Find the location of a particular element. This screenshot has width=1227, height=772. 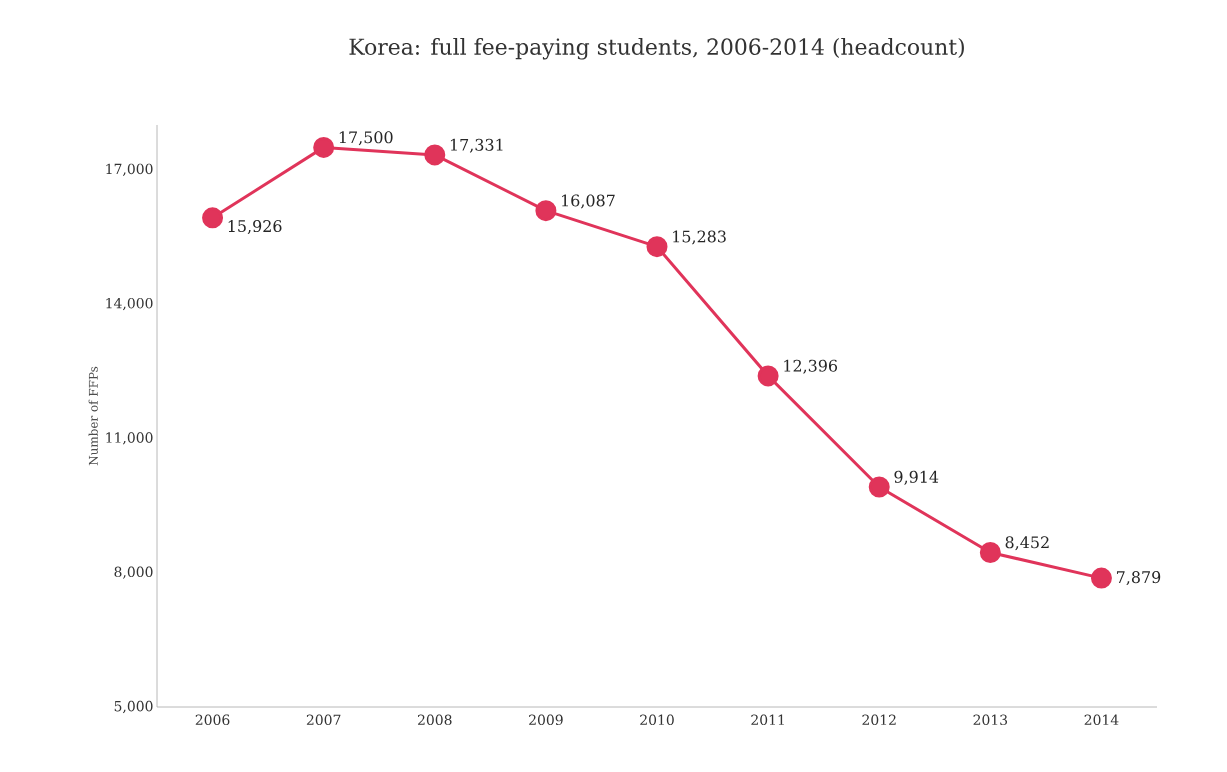

x-tick-label: 2008 is located at coordinates (434, 720).